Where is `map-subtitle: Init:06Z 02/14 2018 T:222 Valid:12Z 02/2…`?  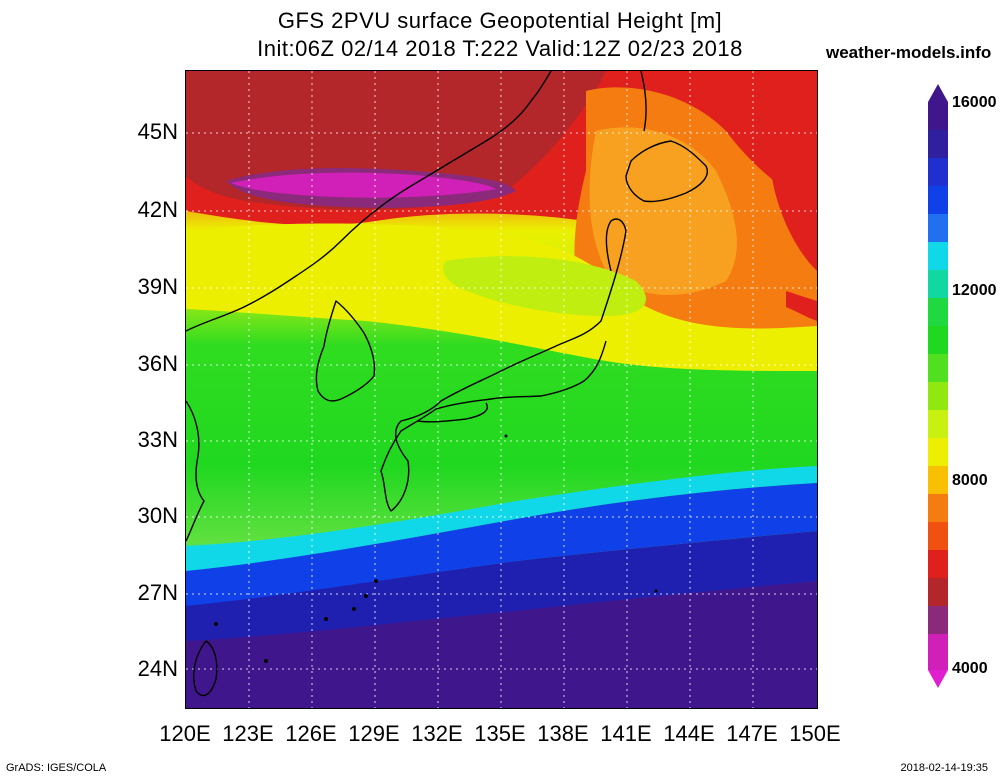 map-subtitle: Init:06Z 02/14 2018 T:222 Valid:12Z 02/2… is located at coordinates (500, 48).